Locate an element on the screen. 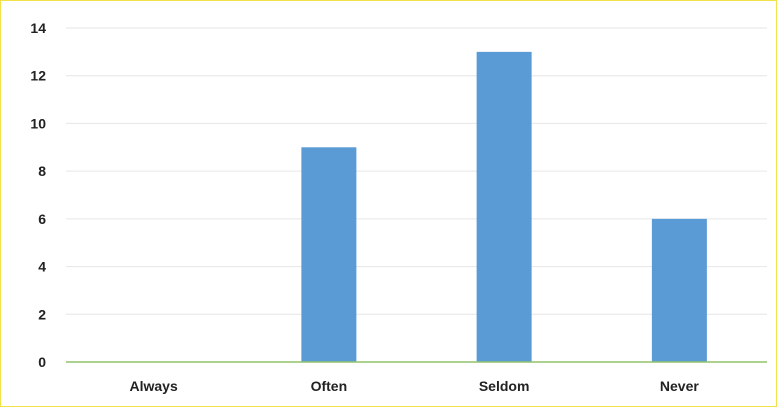  y-tick-label: 14 is located at coordinates (38, 28).